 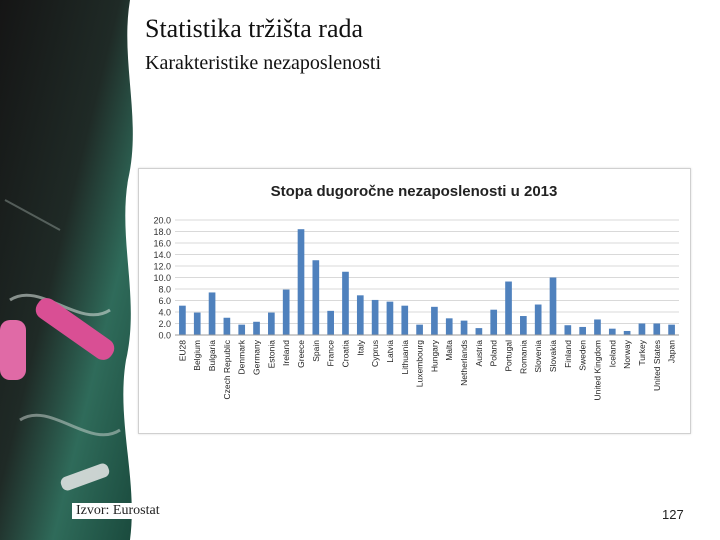 I want to click on x-tick-label: Bulgaria, so click(x=212, y=355).